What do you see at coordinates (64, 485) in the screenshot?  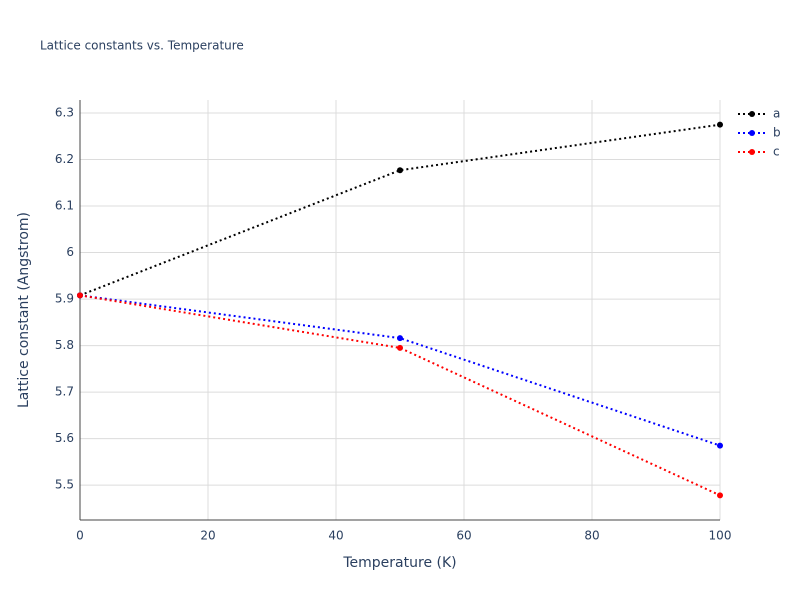 I see `y-tick-label: 5.5` at bounding box center [64, 485].